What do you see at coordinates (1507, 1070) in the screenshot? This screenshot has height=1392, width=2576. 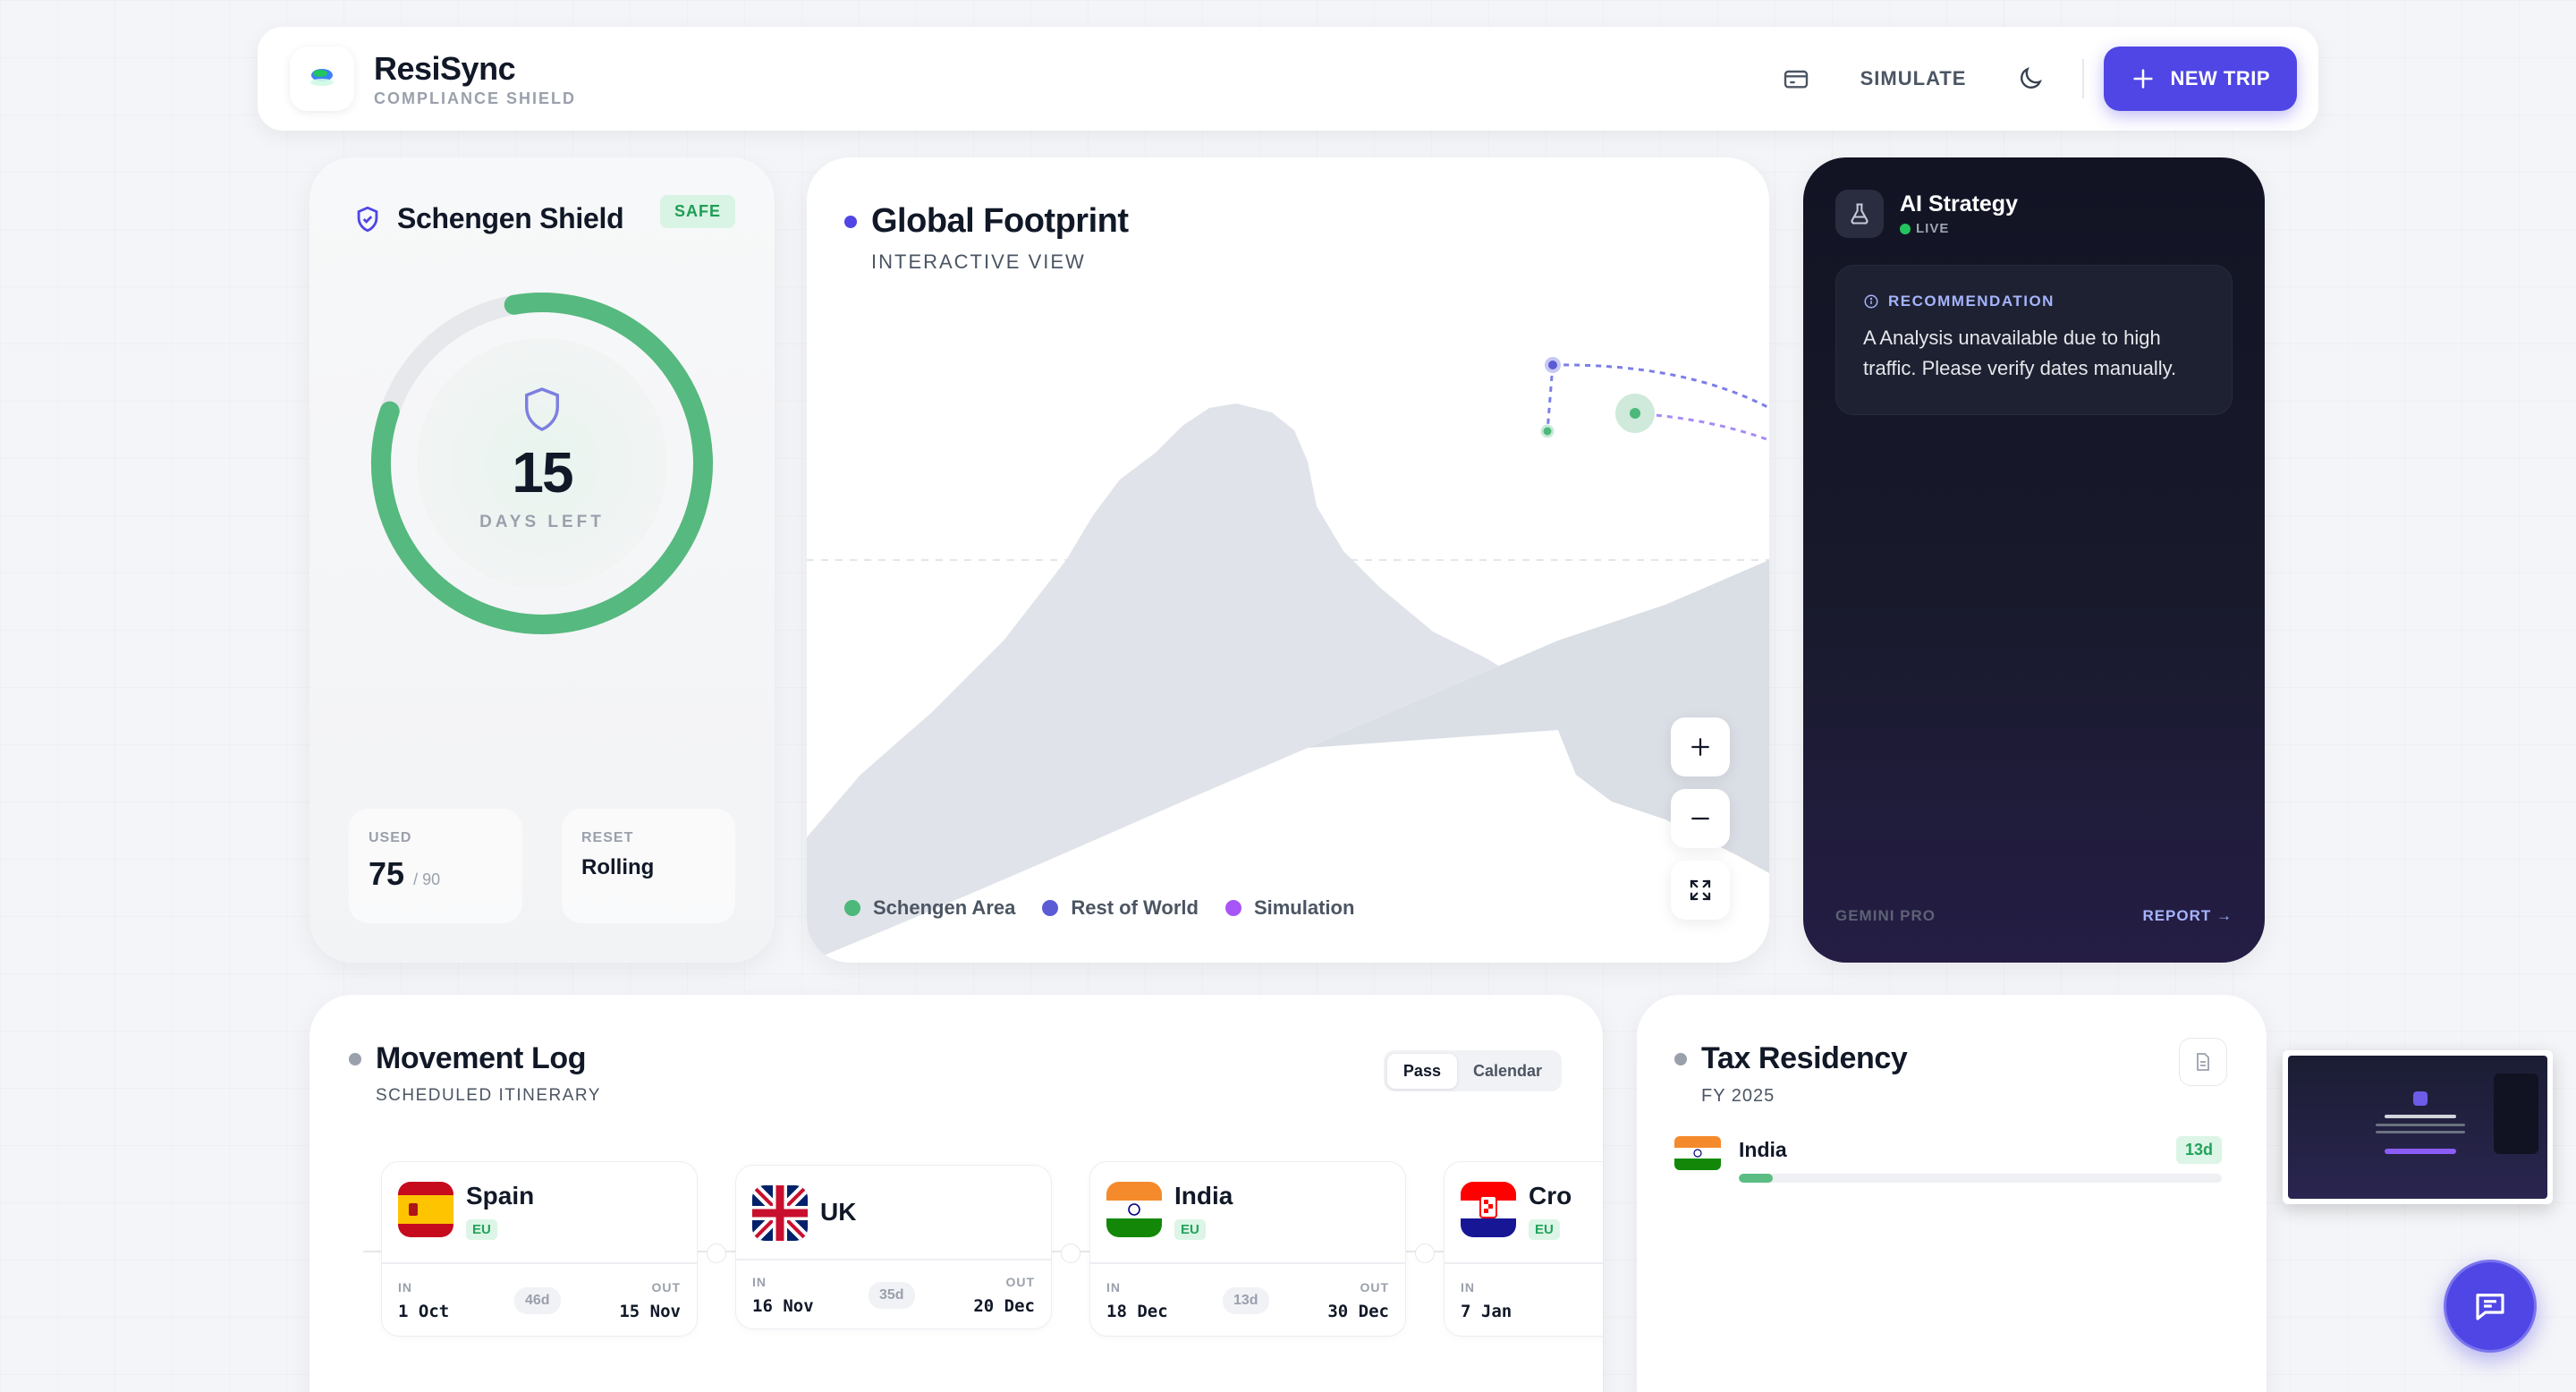 I see `toggle-calendar: Calendar` at bounding box center [1507, 1070].